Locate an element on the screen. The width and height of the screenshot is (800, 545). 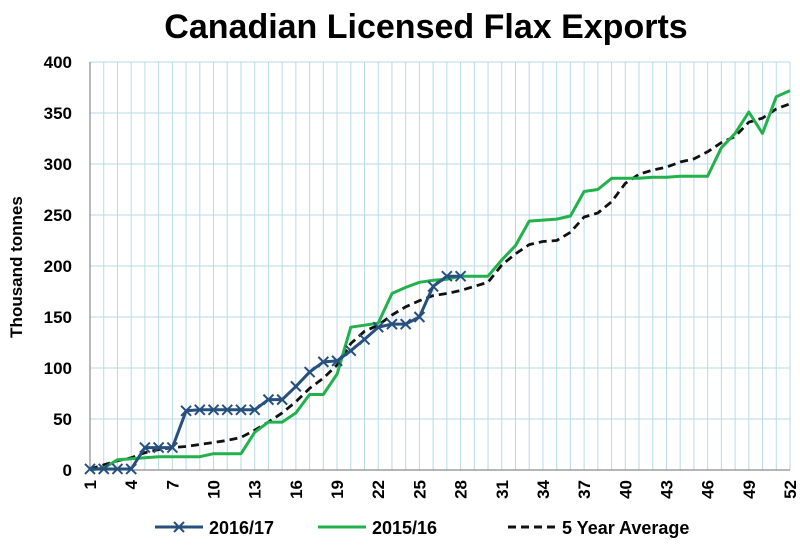
x-tick-label: 40 is located at coordinates (625, 489).